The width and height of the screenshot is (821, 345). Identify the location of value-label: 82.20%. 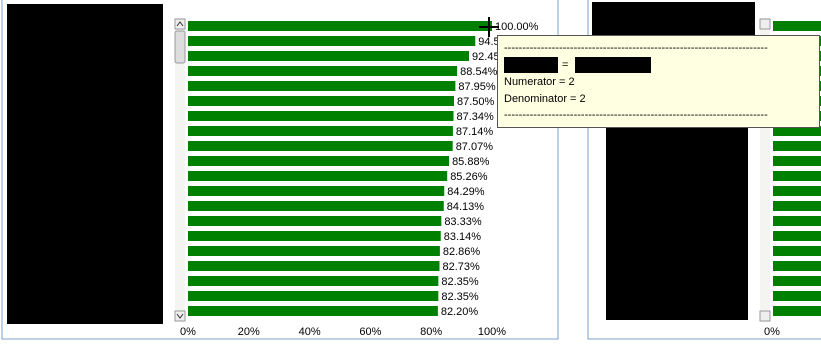
(460, 312).